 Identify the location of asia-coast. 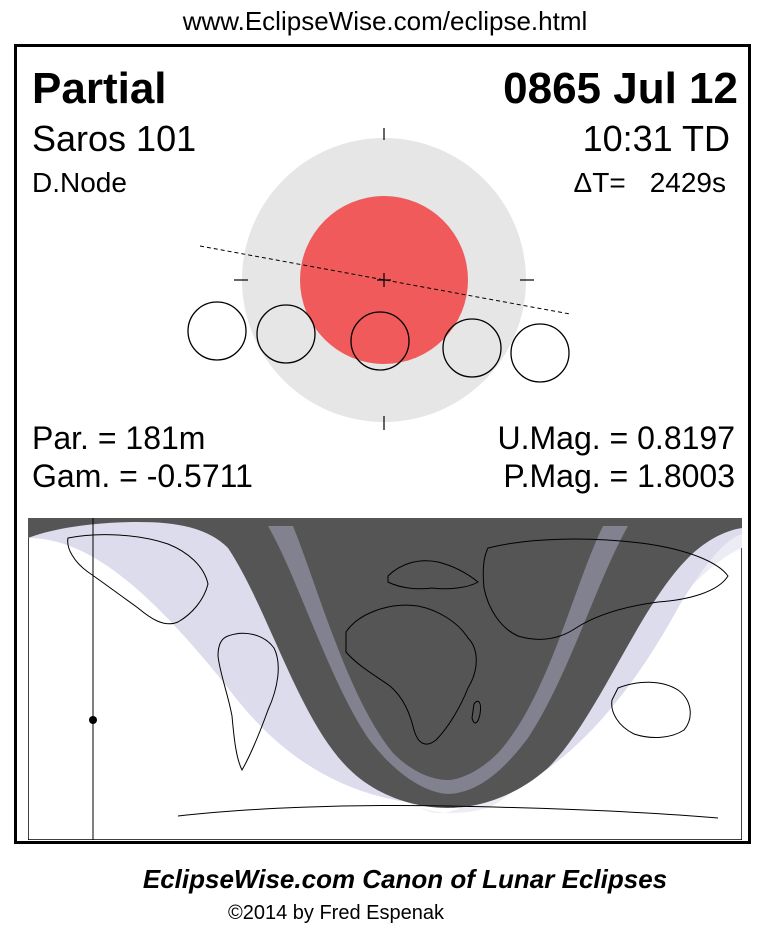
(605, 589).